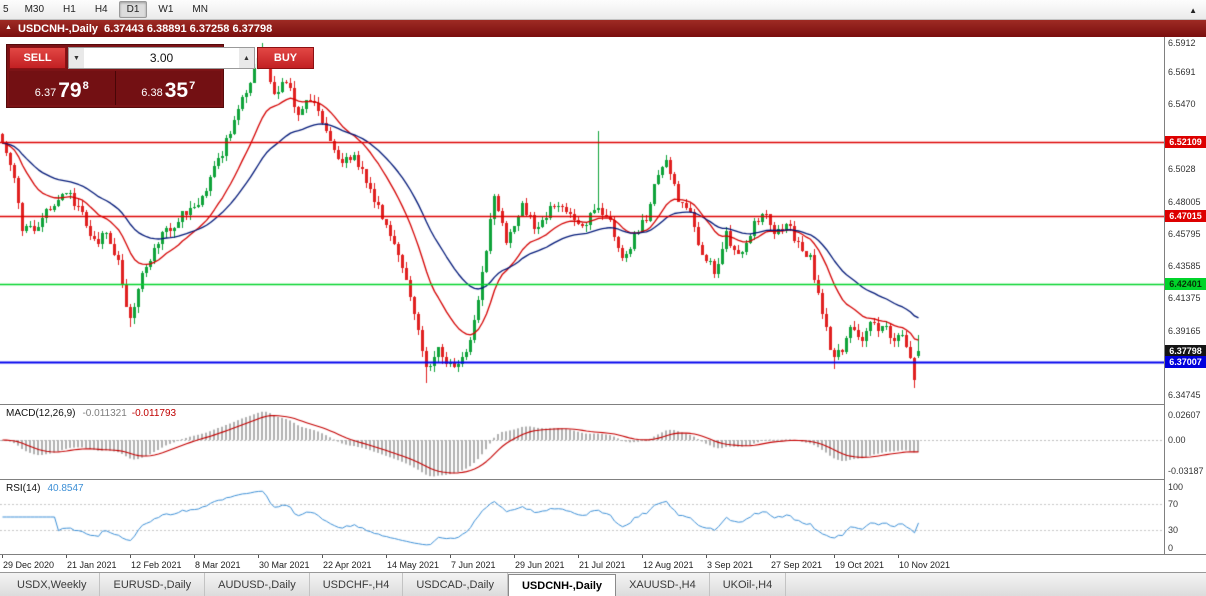  Describe the element at coordinates (91, 413) in the screenshot. I see `macd-indicator-label: MACD(12,26,9) -0.011321 -0.011793` at that location.